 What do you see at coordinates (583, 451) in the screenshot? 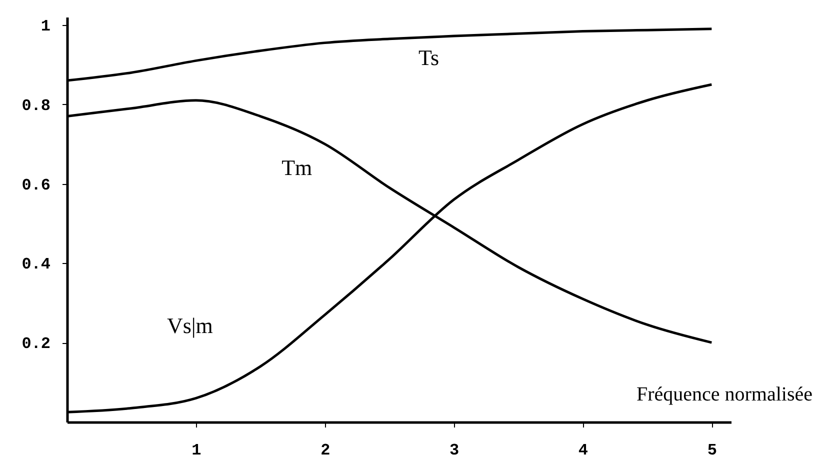
I see `x-tick-label: 4` at bounding box center [583, 451].